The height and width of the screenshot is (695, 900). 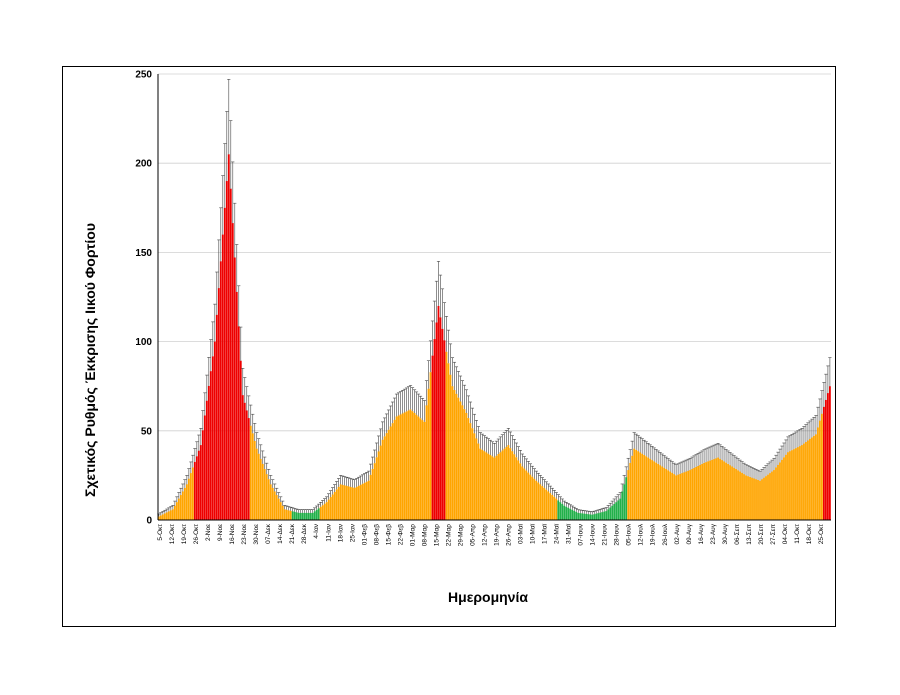 I want to click on x-tick-label: 12-Απρ, so click(x=484, y=535).